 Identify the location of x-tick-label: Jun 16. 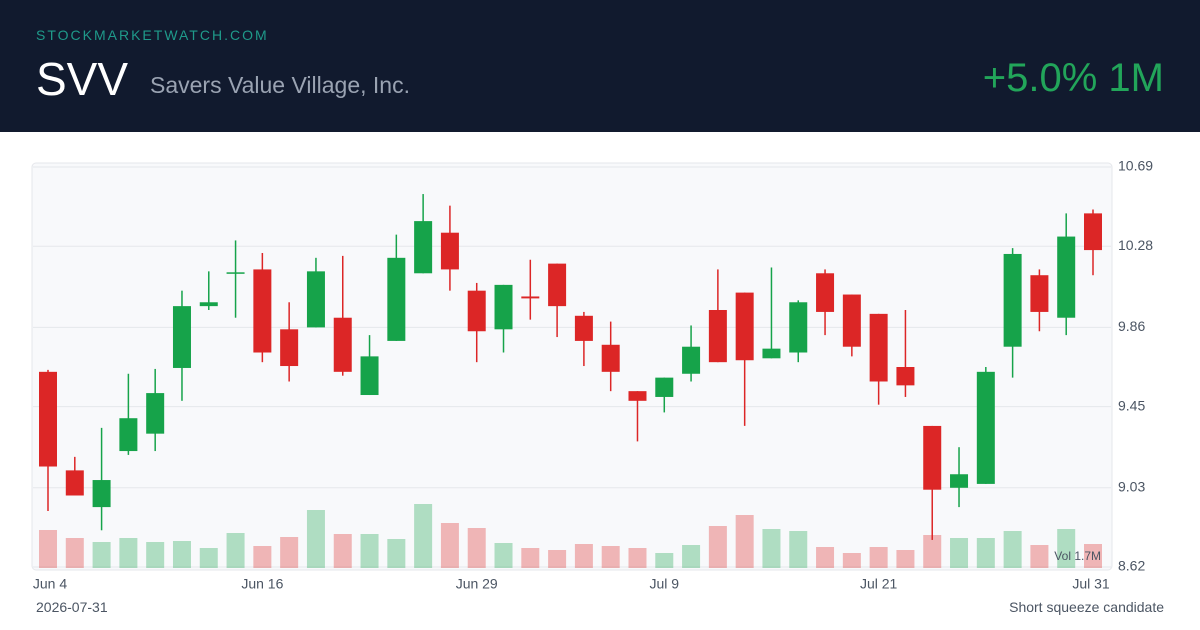
(262, 584).